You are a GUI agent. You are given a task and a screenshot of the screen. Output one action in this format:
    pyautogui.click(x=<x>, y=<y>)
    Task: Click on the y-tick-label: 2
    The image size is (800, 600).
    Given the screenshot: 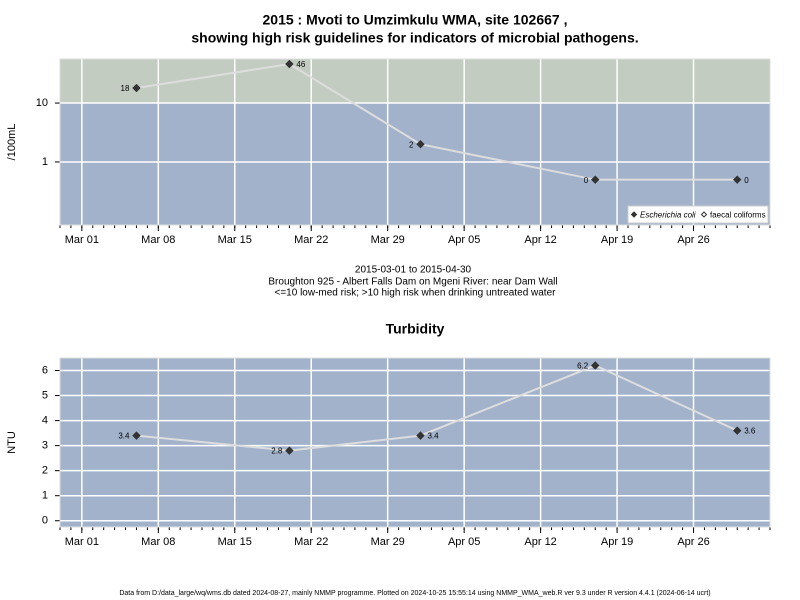 What is the action you would take?
    pyautogui.click(x=45, y=471)
    